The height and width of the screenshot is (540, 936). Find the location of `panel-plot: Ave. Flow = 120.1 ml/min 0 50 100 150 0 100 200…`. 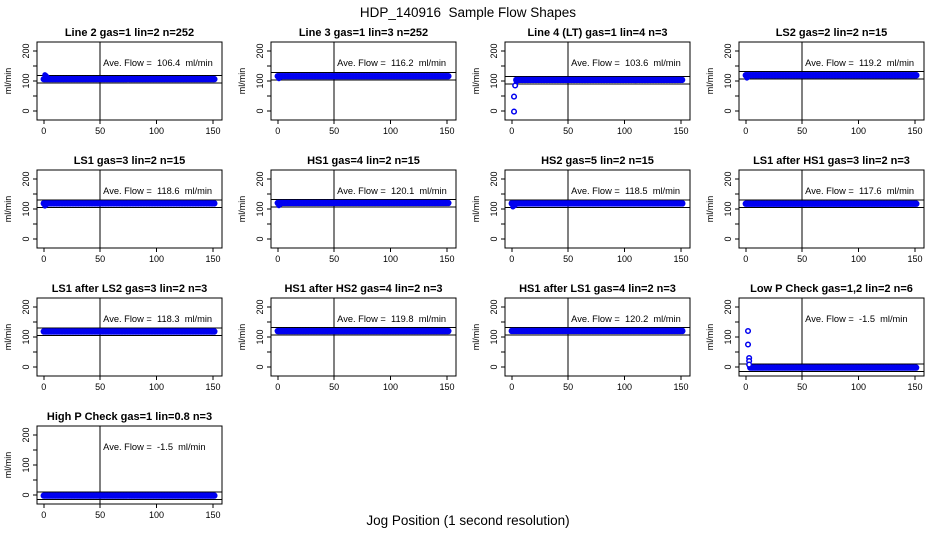

panel-plot: Ave. Flow = 120.1 ml/min 0 50 100 150 0 100 200… is located at coordinates (347, 216).